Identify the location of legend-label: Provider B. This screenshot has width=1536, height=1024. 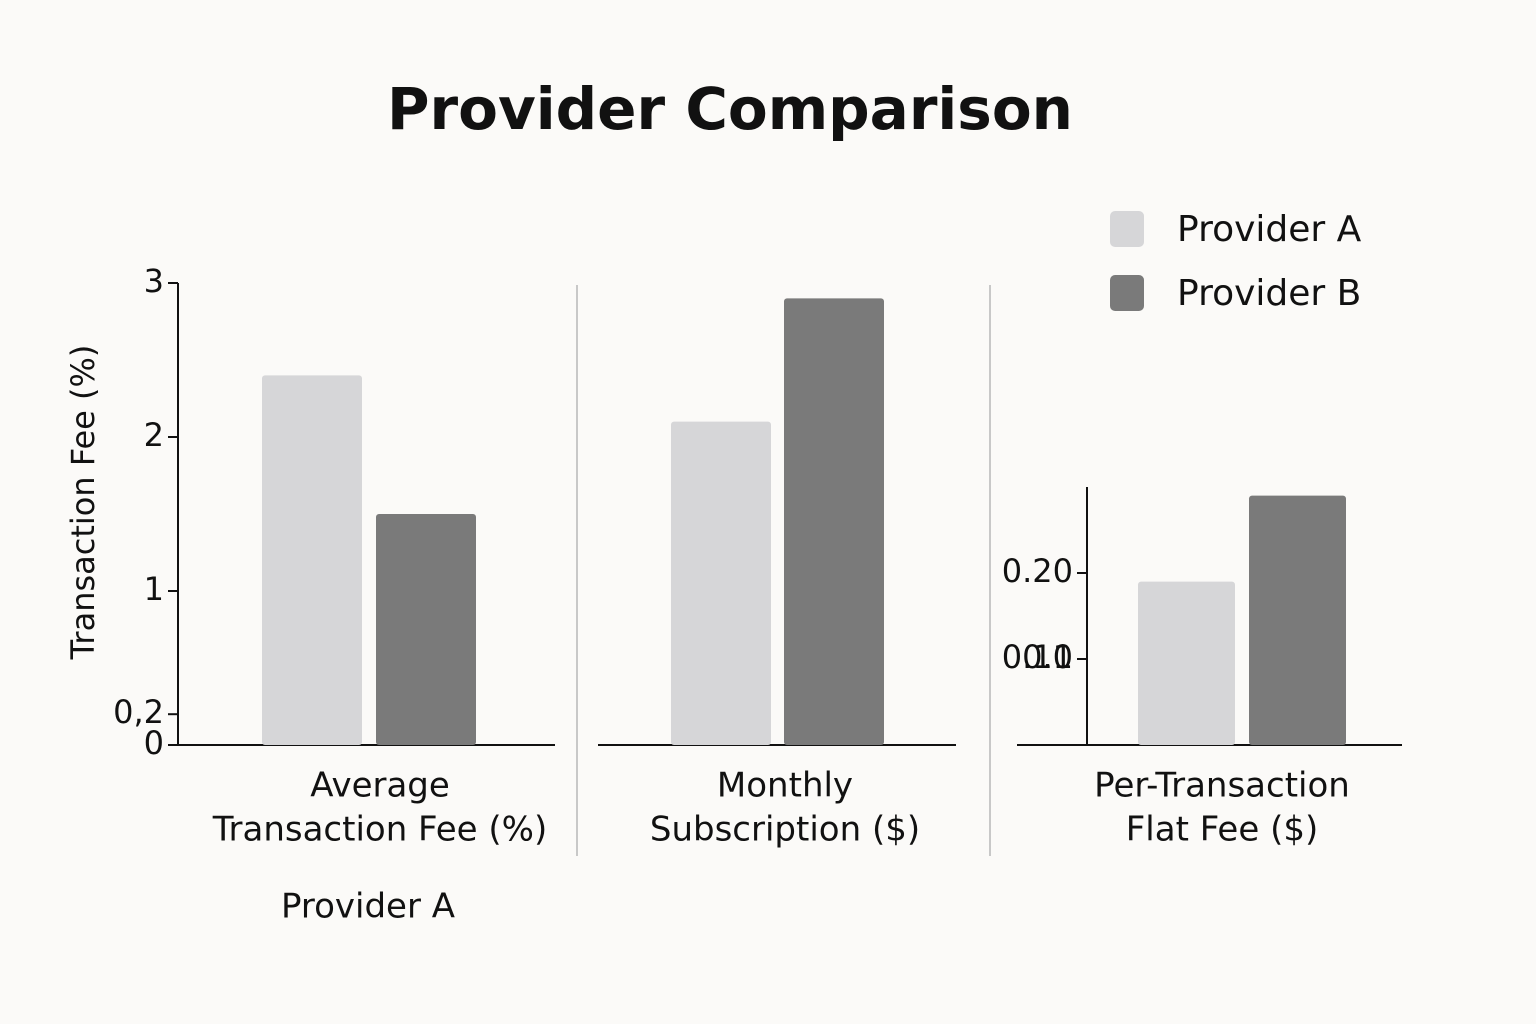
(1269, 293).